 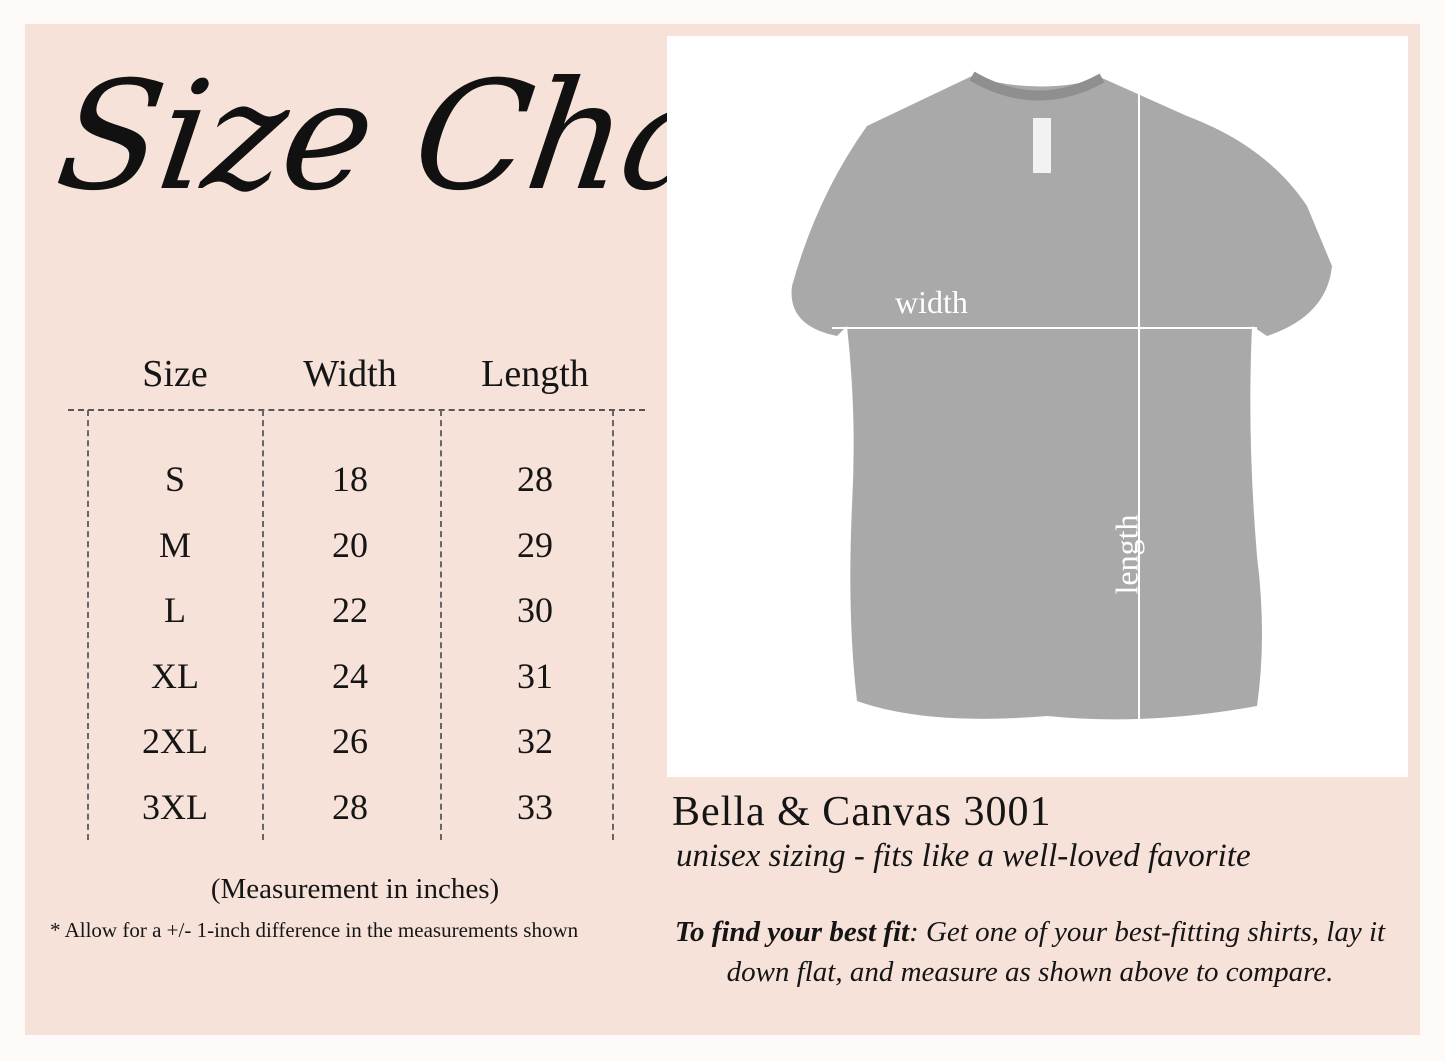 I want to click on table-cell: 31, so click(x=535, y=675).